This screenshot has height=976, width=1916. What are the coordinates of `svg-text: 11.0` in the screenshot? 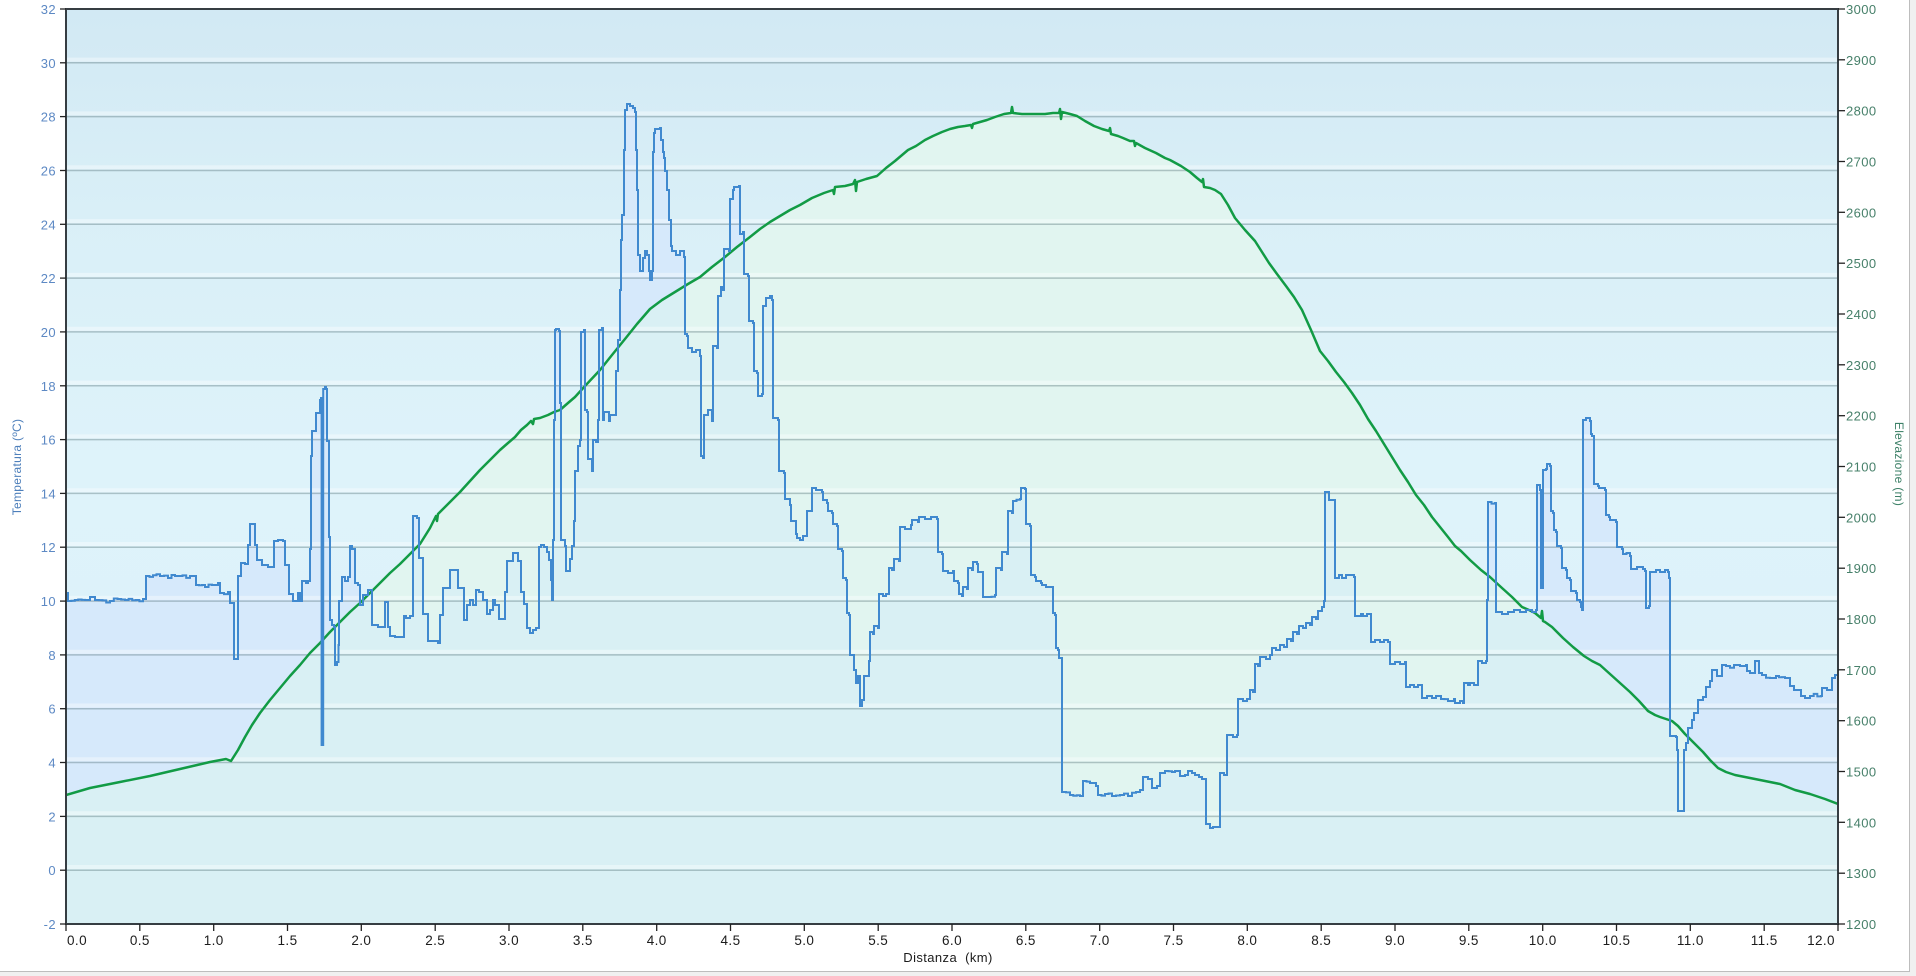 It's located at (1690, 940).